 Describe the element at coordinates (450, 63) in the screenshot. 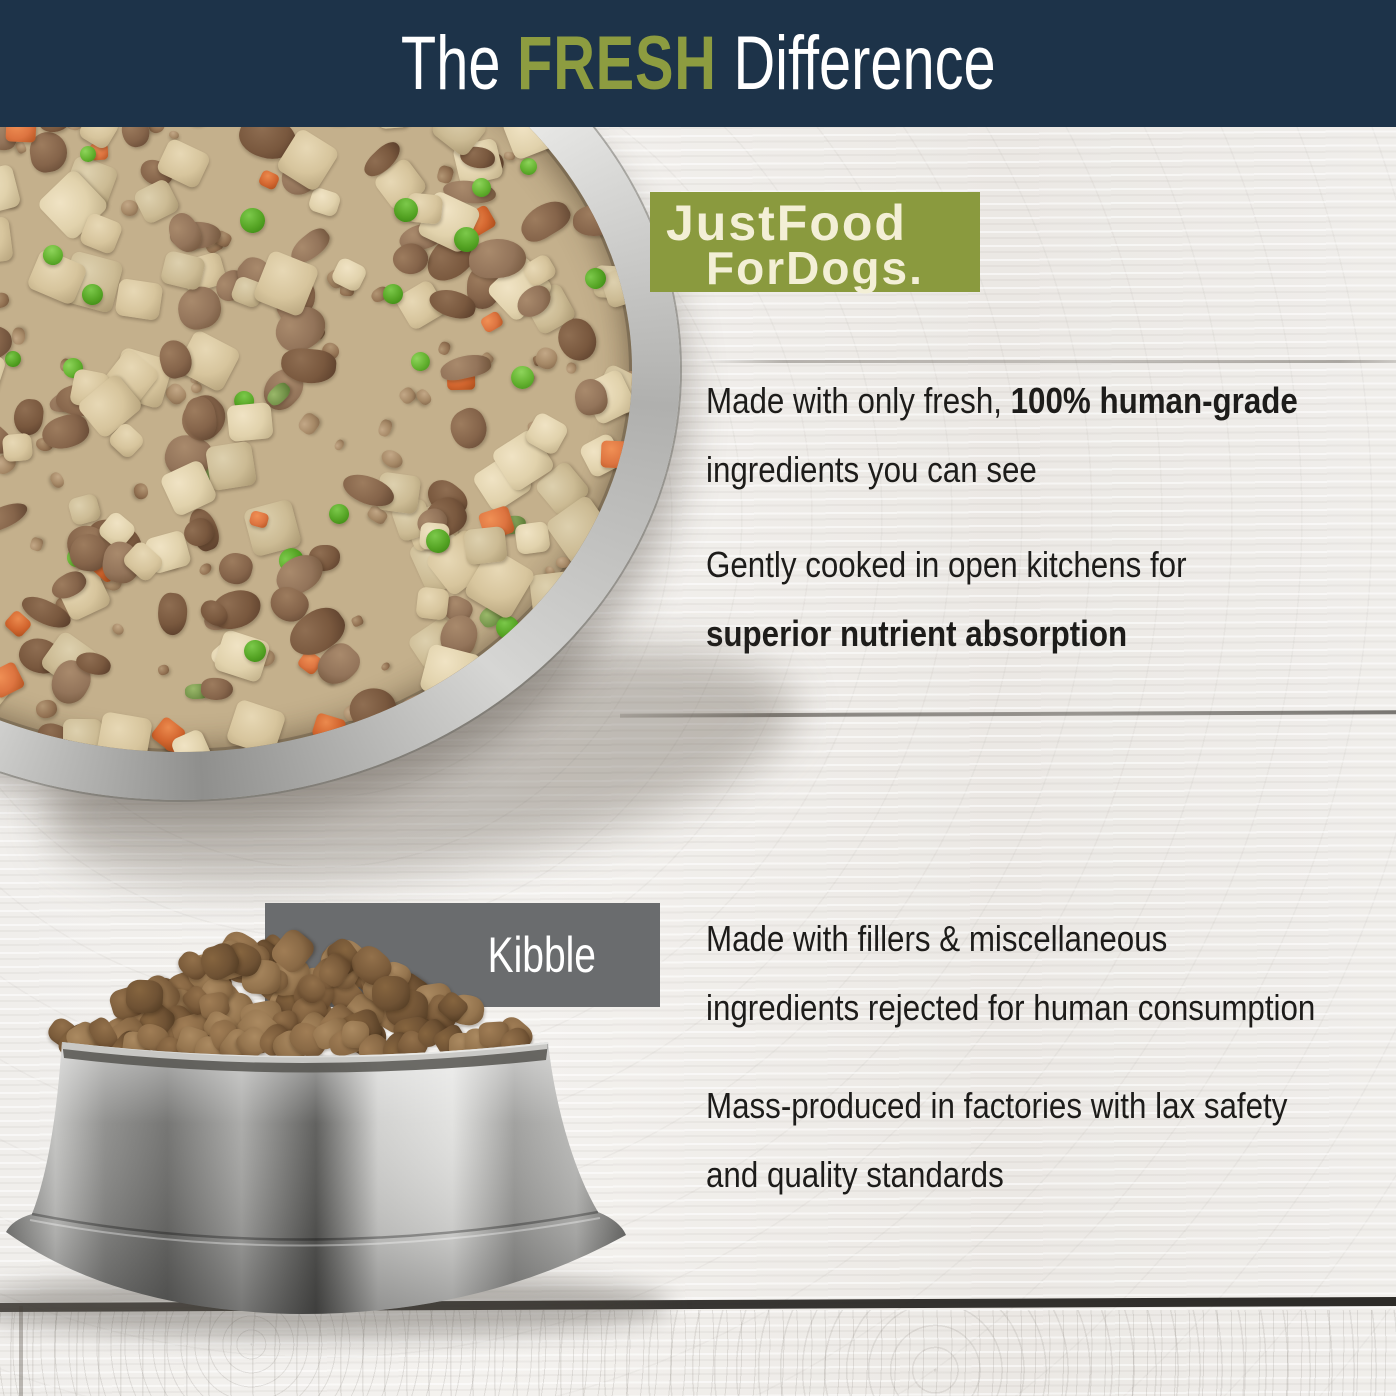

I see `title-prefix: The` at that location.